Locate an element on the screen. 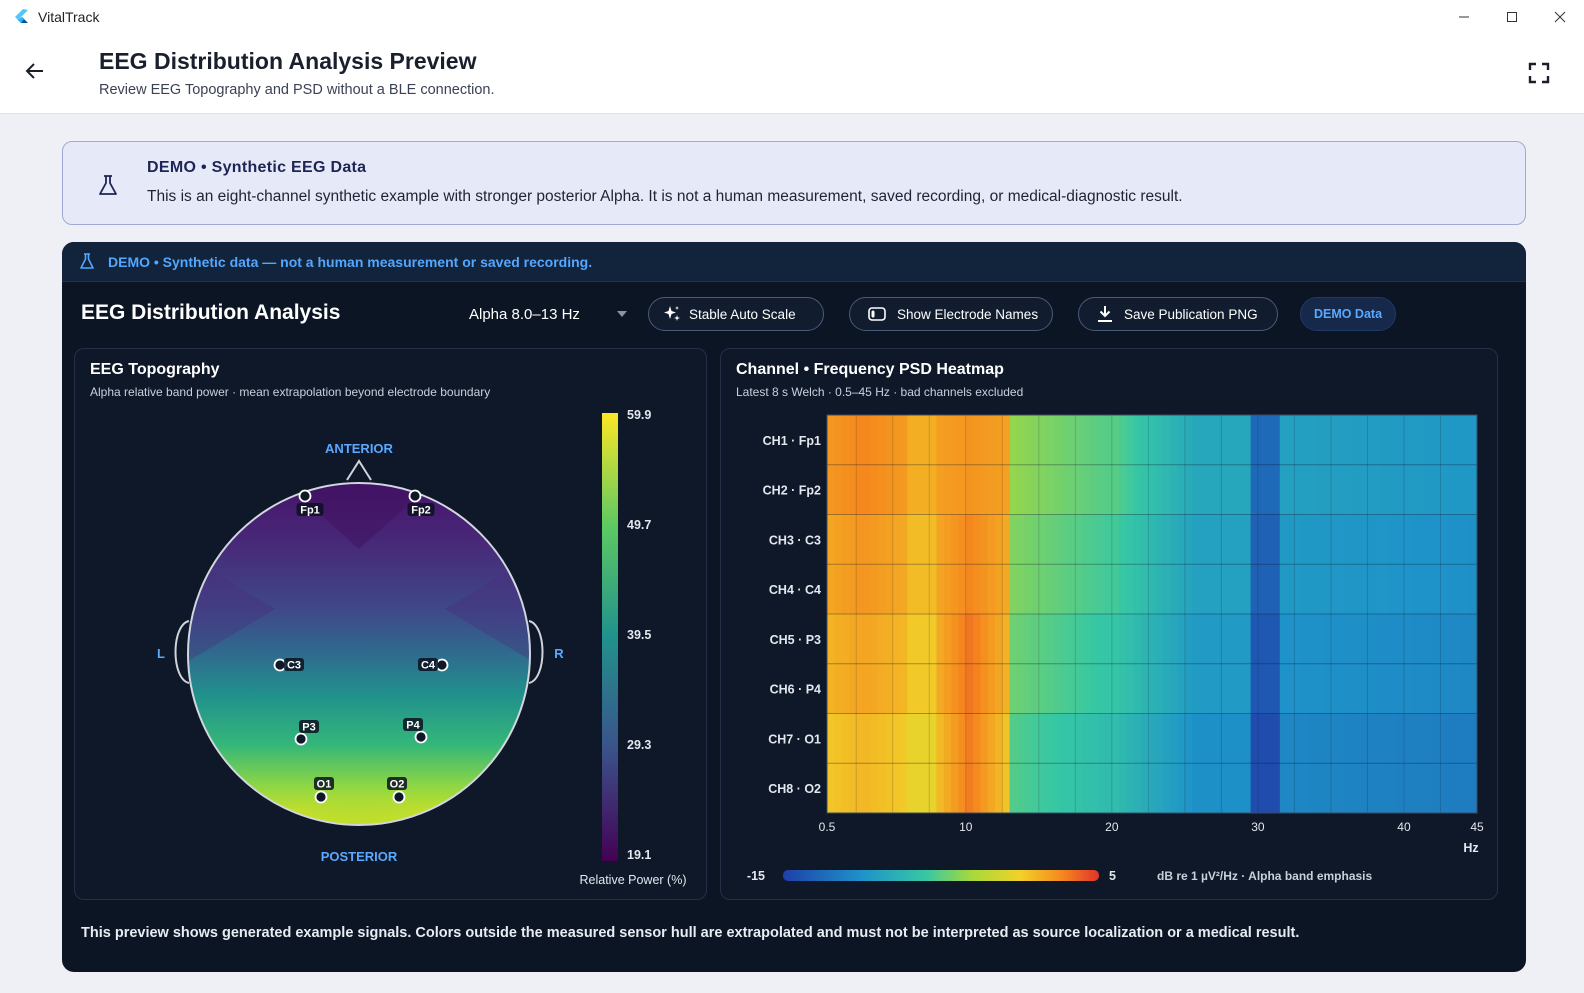  maximize-button is located at coordinates (1512, 17).